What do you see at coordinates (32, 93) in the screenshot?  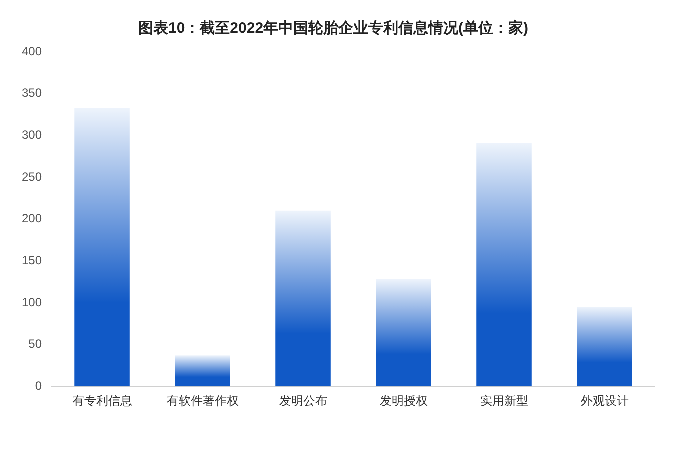 I see `y-tick-label: 350` at bounding box center [32, 93].